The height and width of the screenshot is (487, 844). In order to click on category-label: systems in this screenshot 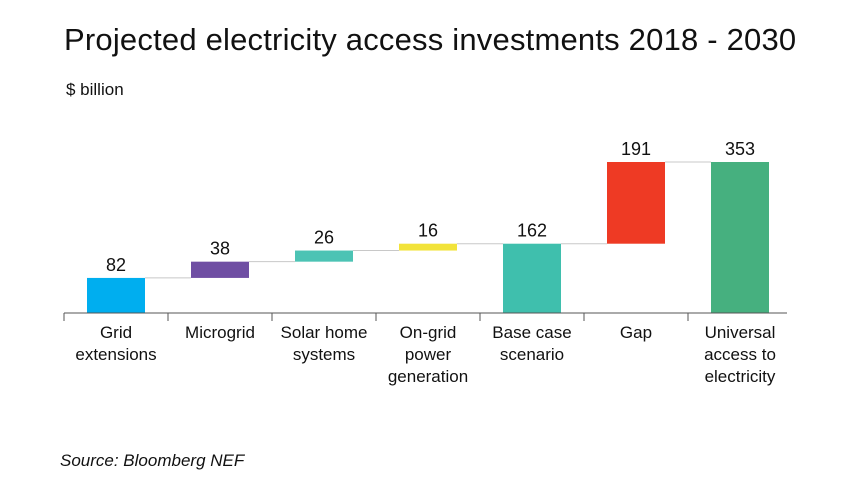, I will do `click(324, 354)`.